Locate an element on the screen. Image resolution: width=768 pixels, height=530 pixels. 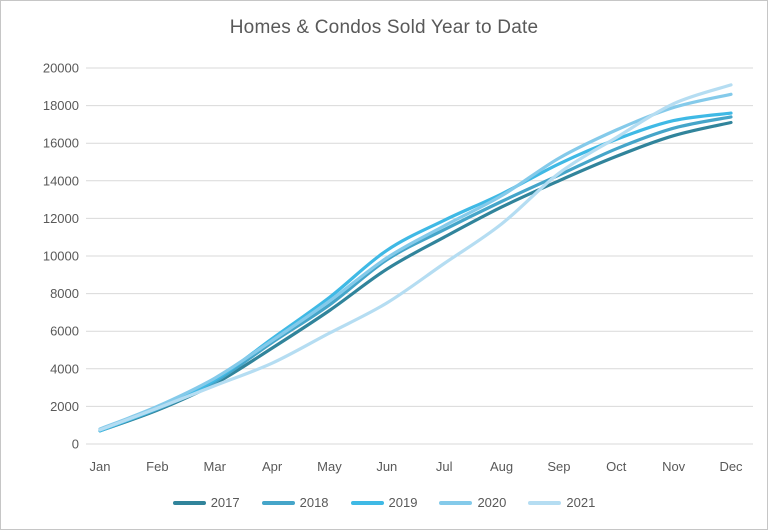
x-axis-tick-label: Nov is located at coordinates (674, 466).